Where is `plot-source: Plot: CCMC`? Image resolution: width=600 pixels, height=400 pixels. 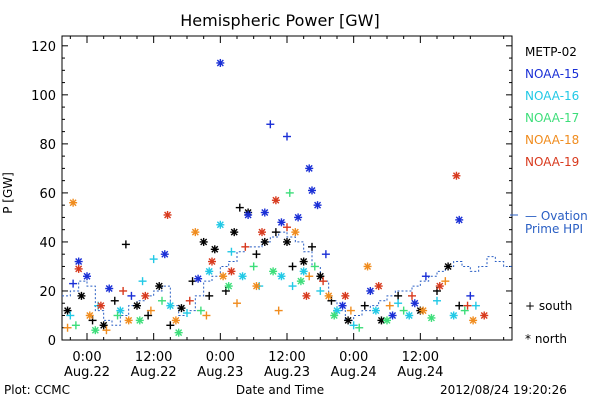 plot-source: Plot: CCMC is located at coordinates (37, 390).